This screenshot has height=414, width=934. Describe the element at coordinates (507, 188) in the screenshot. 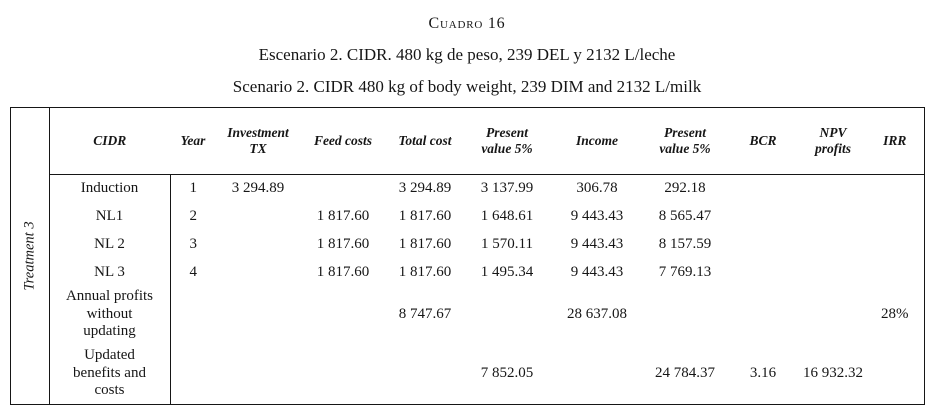

I see `table-cell: 3 137.99` at that location.